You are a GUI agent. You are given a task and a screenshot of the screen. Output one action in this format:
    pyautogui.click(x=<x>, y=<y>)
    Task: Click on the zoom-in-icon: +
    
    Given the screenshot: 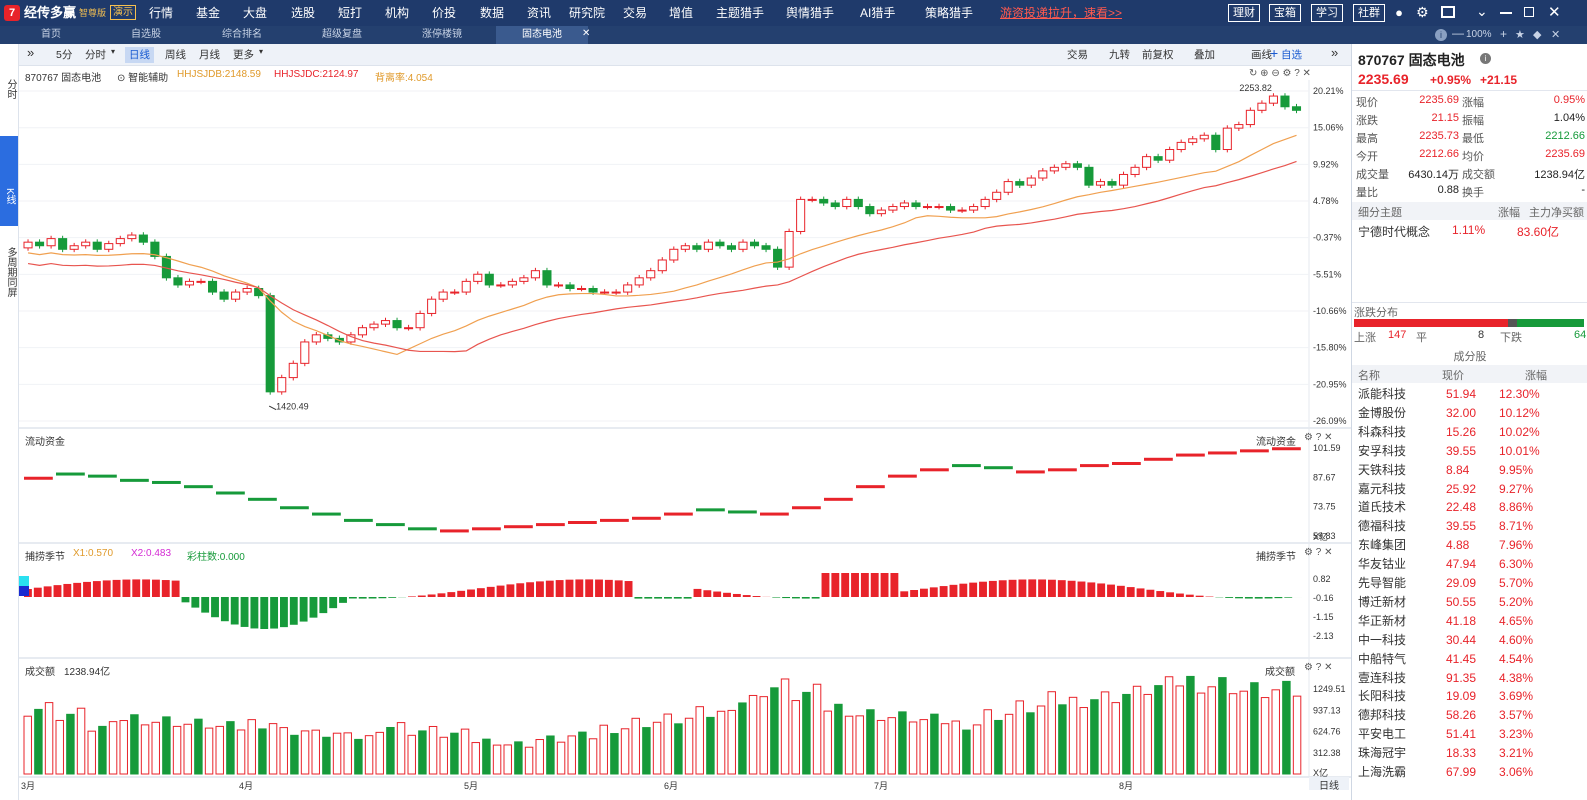 What is the action you would take?
    pyautogui.click(x=1504, y=34)
    